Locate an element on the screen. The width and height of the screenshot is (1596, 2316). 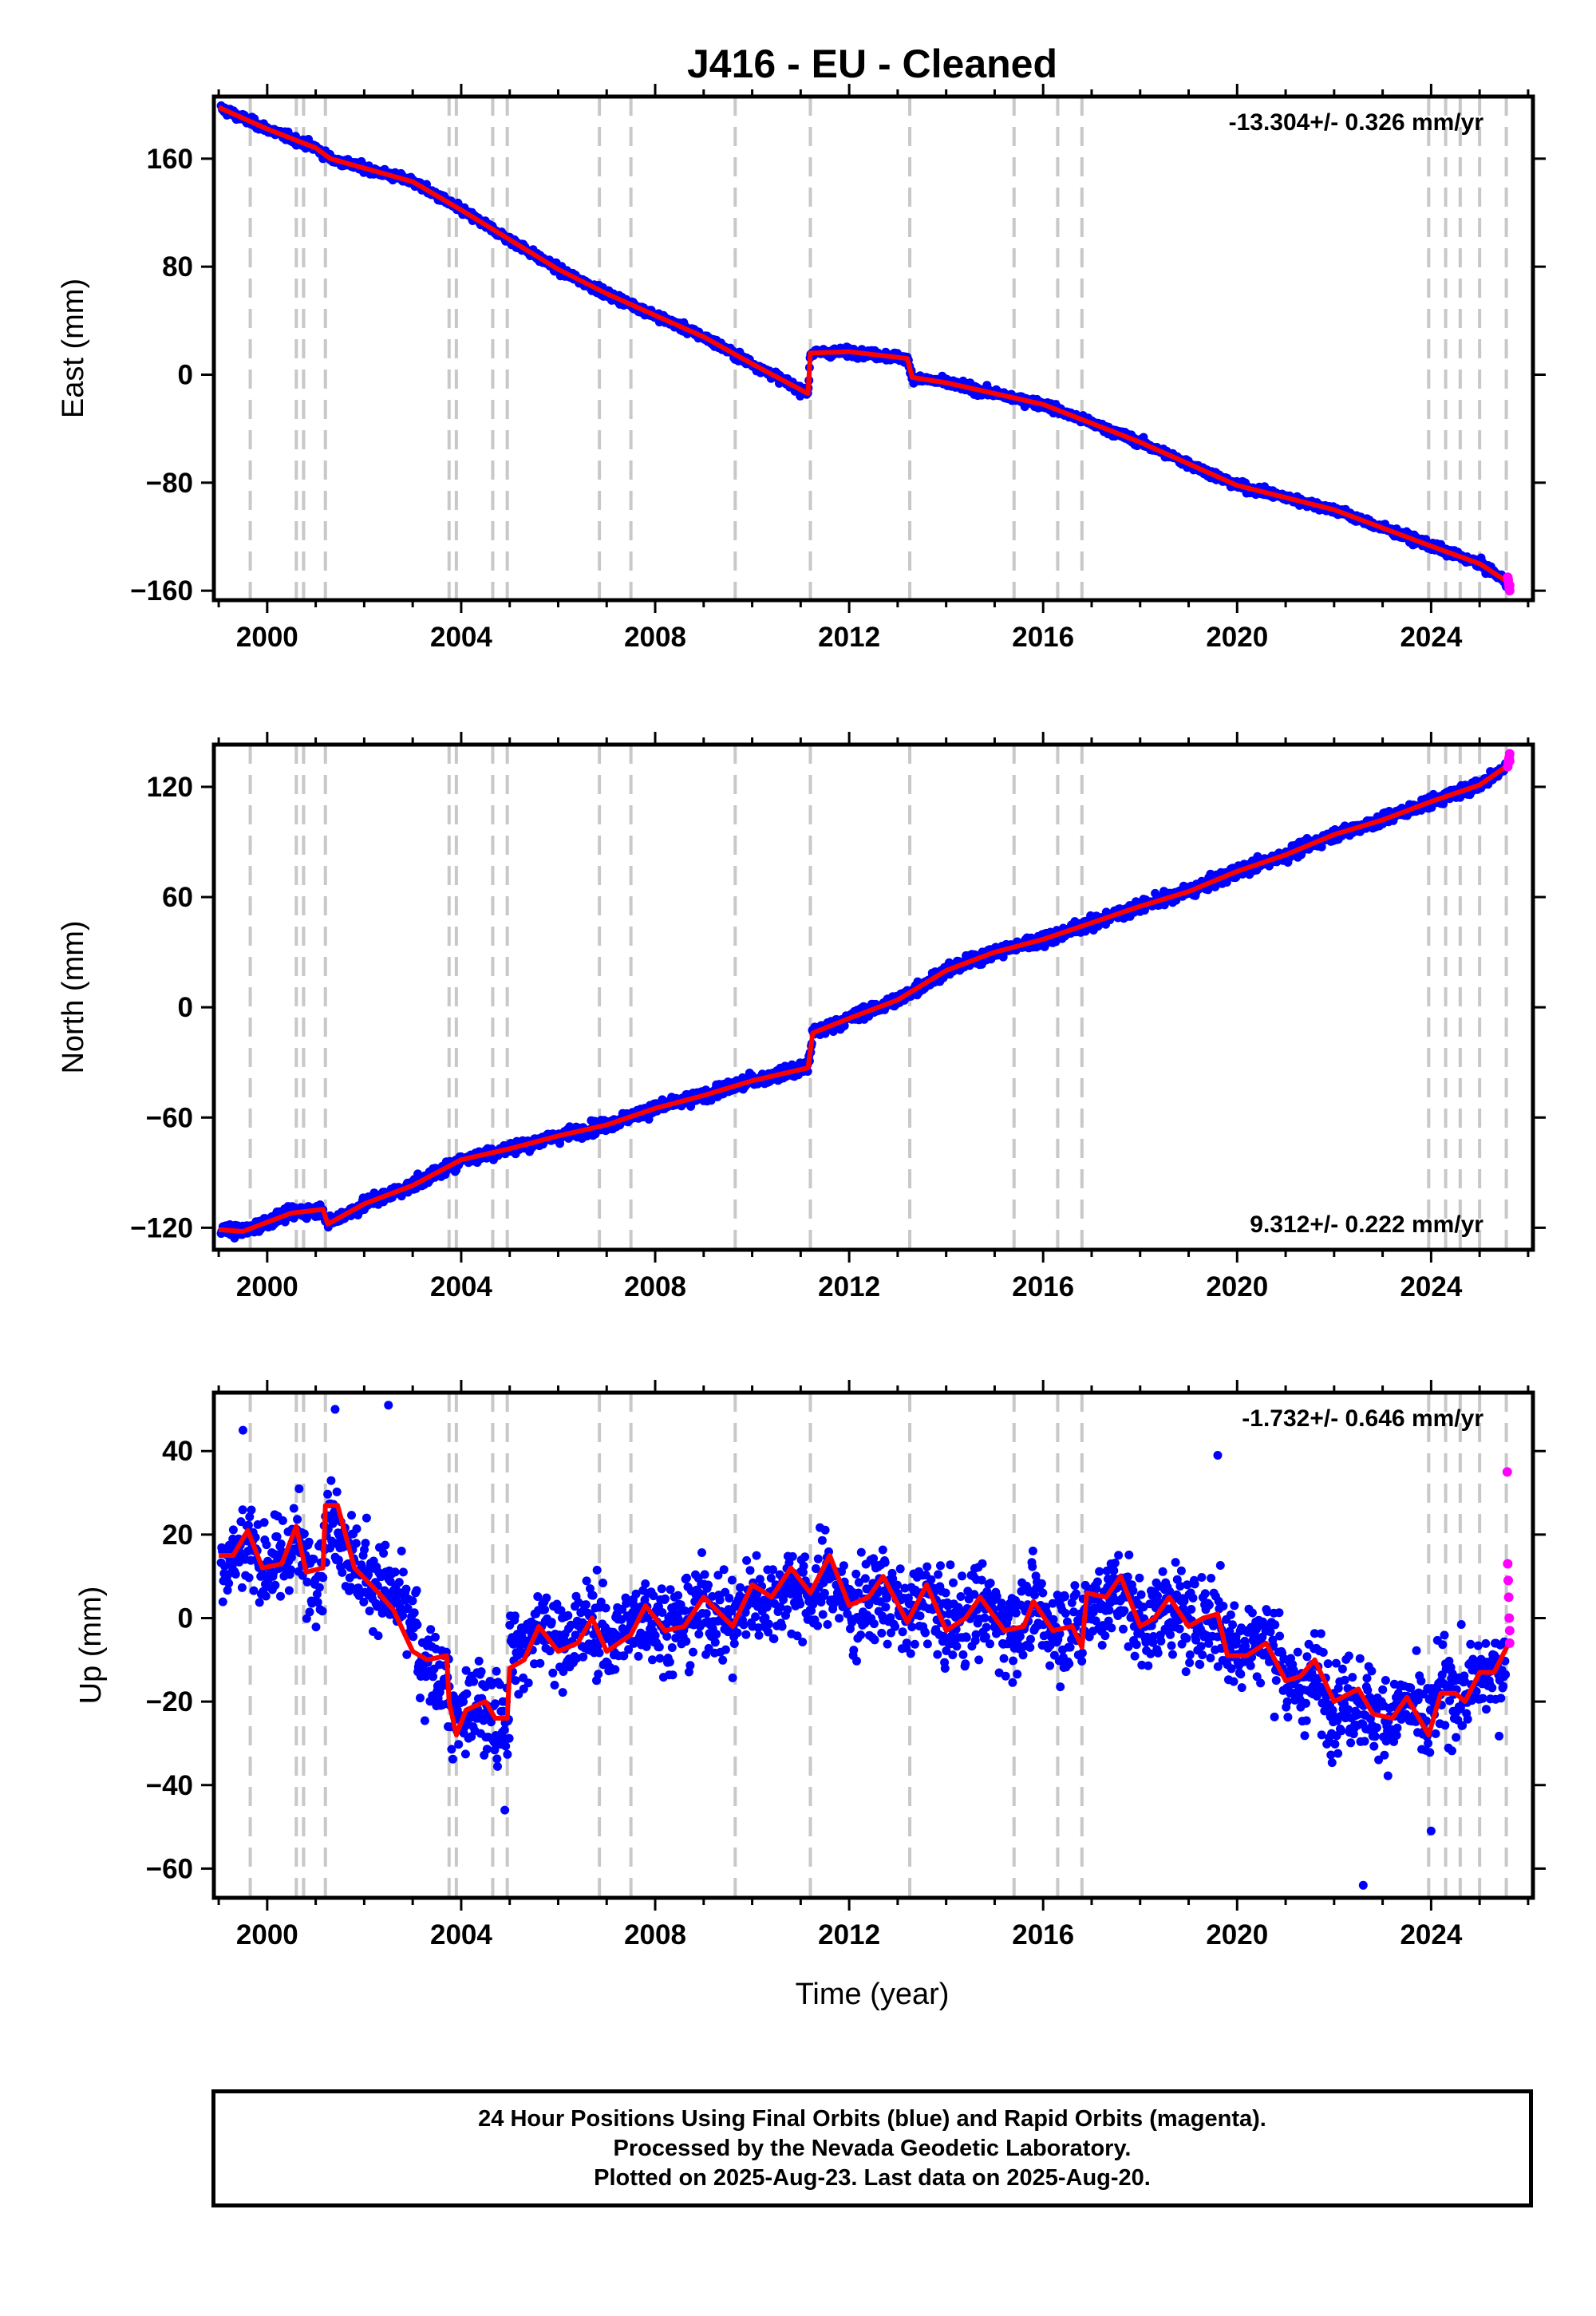
velocity-rate-label: 9.312+/- 0.222 mm/yr is located at coordinates (1366, 1224).